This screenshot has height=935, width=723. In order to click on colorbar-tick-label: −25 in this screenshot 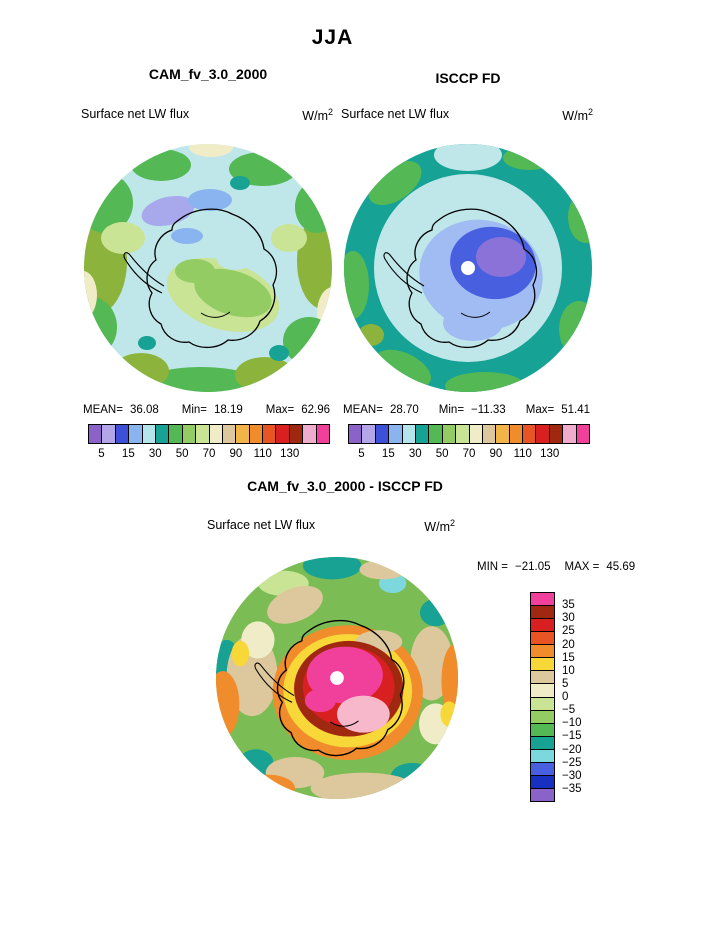, I will do `click(572, 762)`.